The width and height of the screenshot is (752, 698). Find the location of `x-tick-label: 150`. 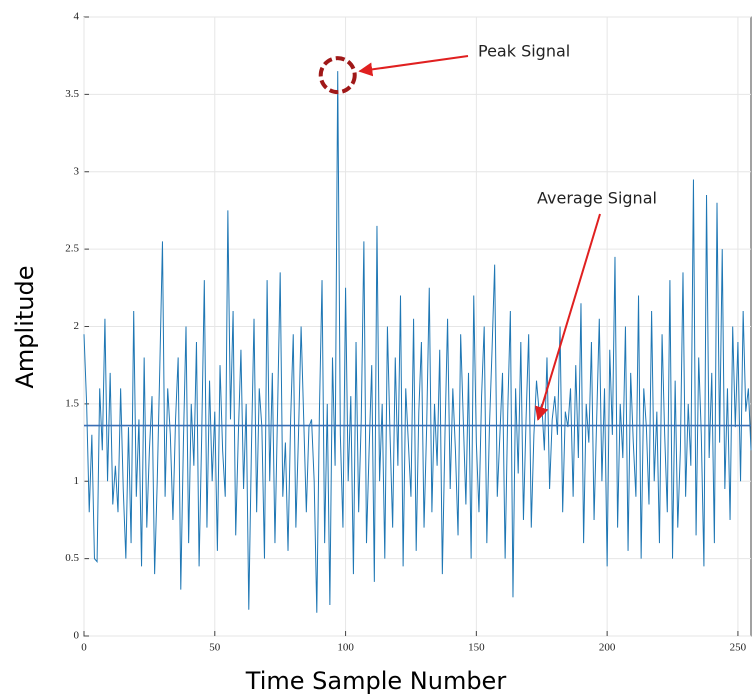

x-tick-label: 150 is located at coordinates (476, 648).